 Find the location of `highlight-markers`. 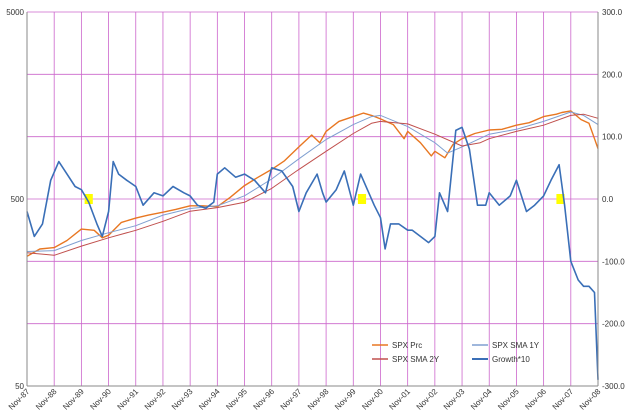

highlight-markers is located at coordinates (324, 199).